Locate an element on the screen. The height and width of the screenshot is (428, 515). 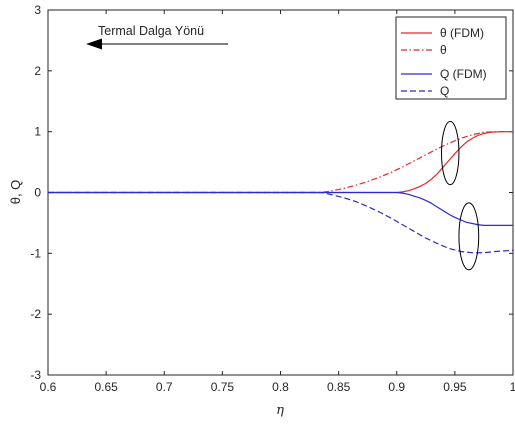
legend-entry-theta-fdm: θ (FDM) is located at coordinates (442, 33).